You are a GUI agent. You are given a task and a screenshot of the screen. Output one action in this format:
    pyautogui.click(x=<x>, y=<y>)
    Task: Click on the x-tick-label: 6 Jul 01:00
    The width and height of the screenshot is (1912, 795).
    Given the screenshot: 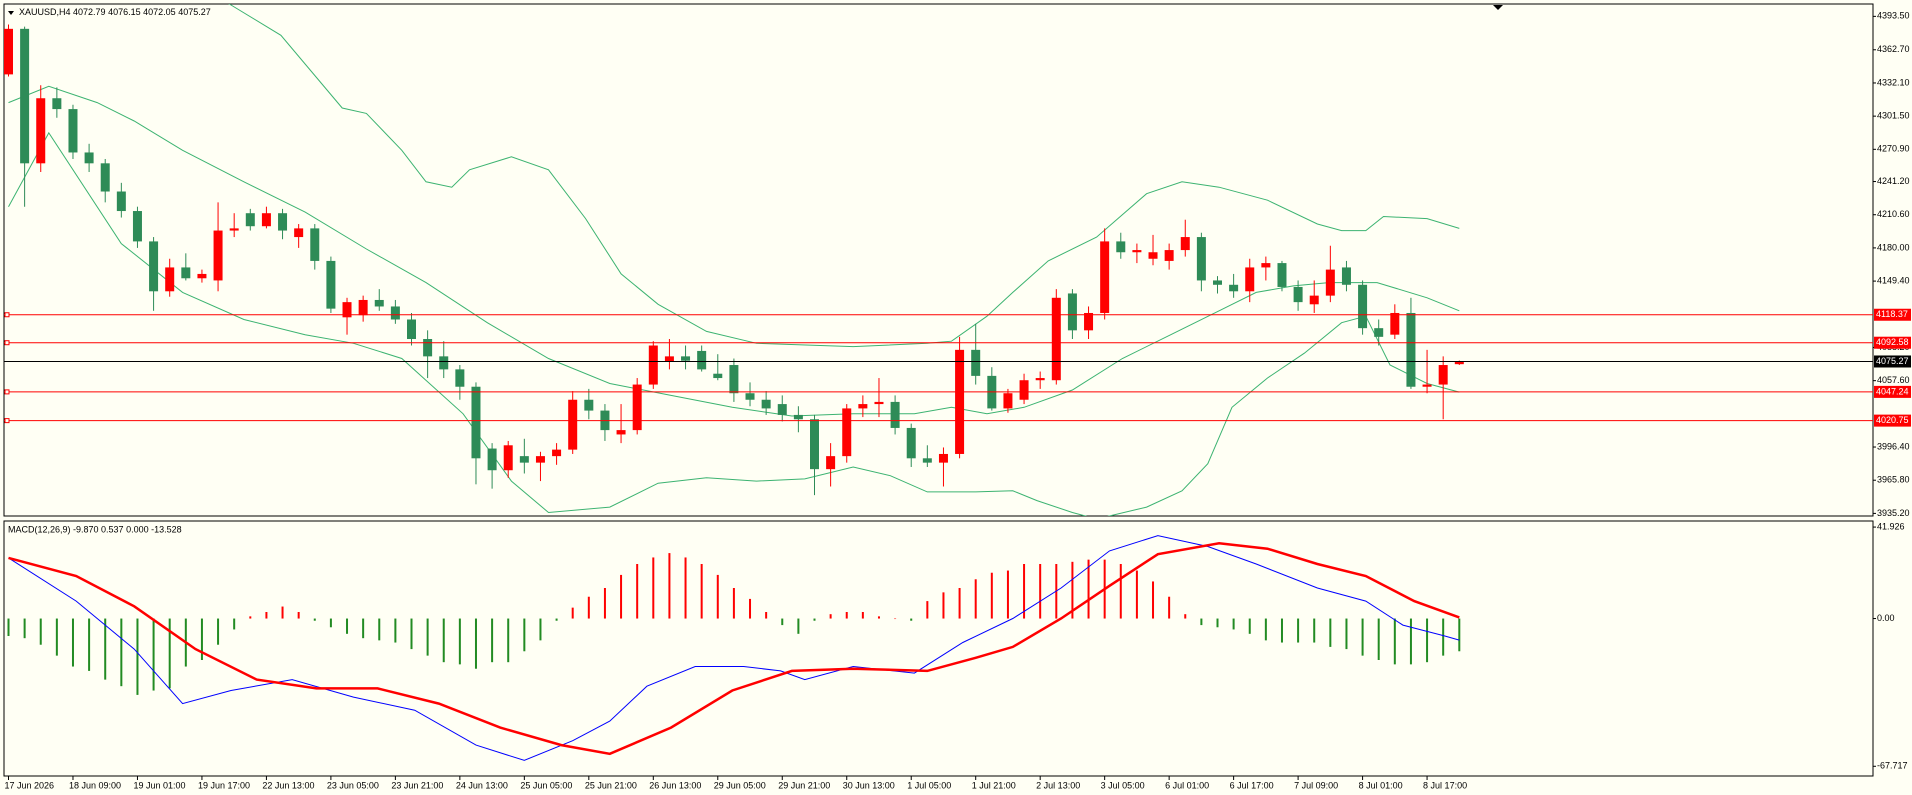 What is the action you would take?
    pyautogui.click(x=1187, y=785)
    